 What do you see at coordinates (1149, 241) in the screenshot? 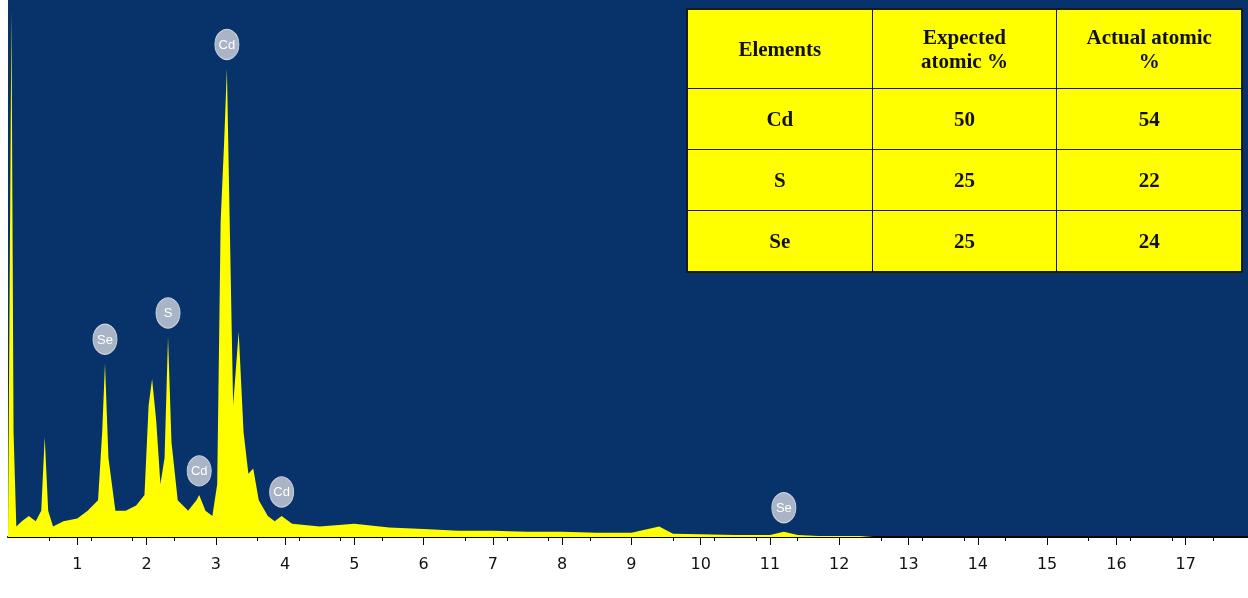
I see `annotation: 24` at bounding box center [1149, 241].